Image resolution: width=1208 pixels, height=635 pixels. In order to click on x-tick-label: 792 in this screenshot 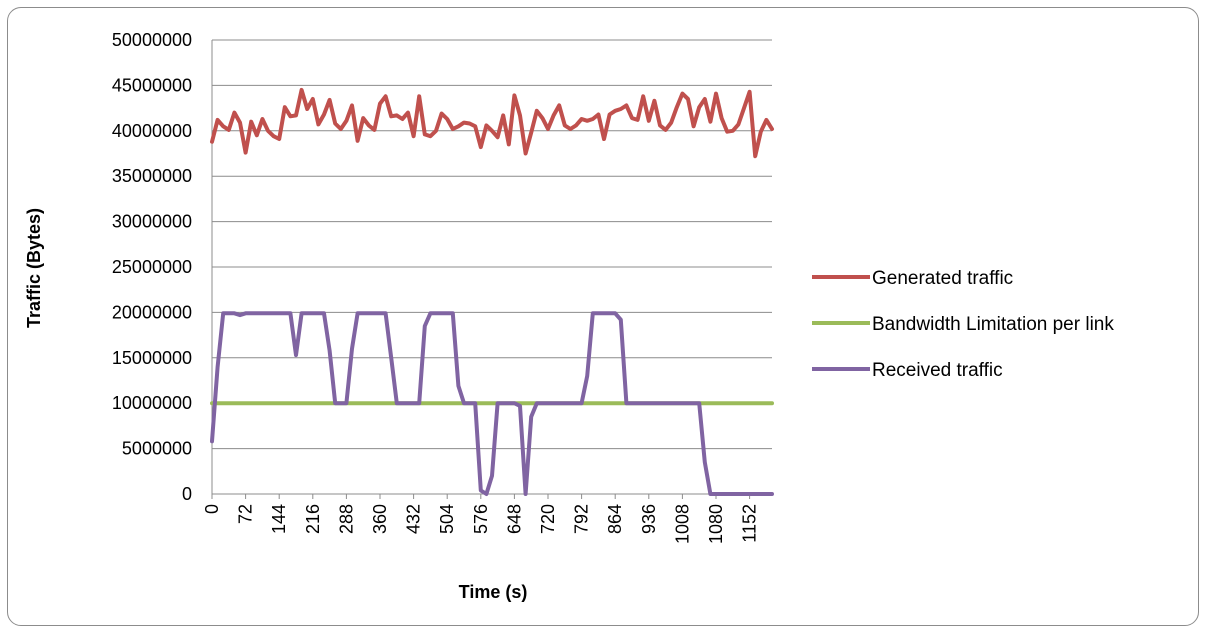, I will do `click(582, 519)`.